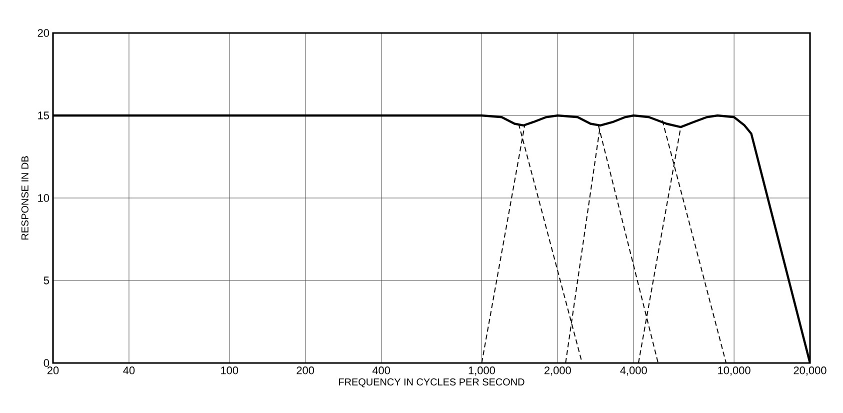 Image resolution: width=843 pixels, height=413 pixels. What do you see at coordinates (557, 371) in the screenshot?
I see `x-tick-label: 2,000` at bounding box center [557, 371].